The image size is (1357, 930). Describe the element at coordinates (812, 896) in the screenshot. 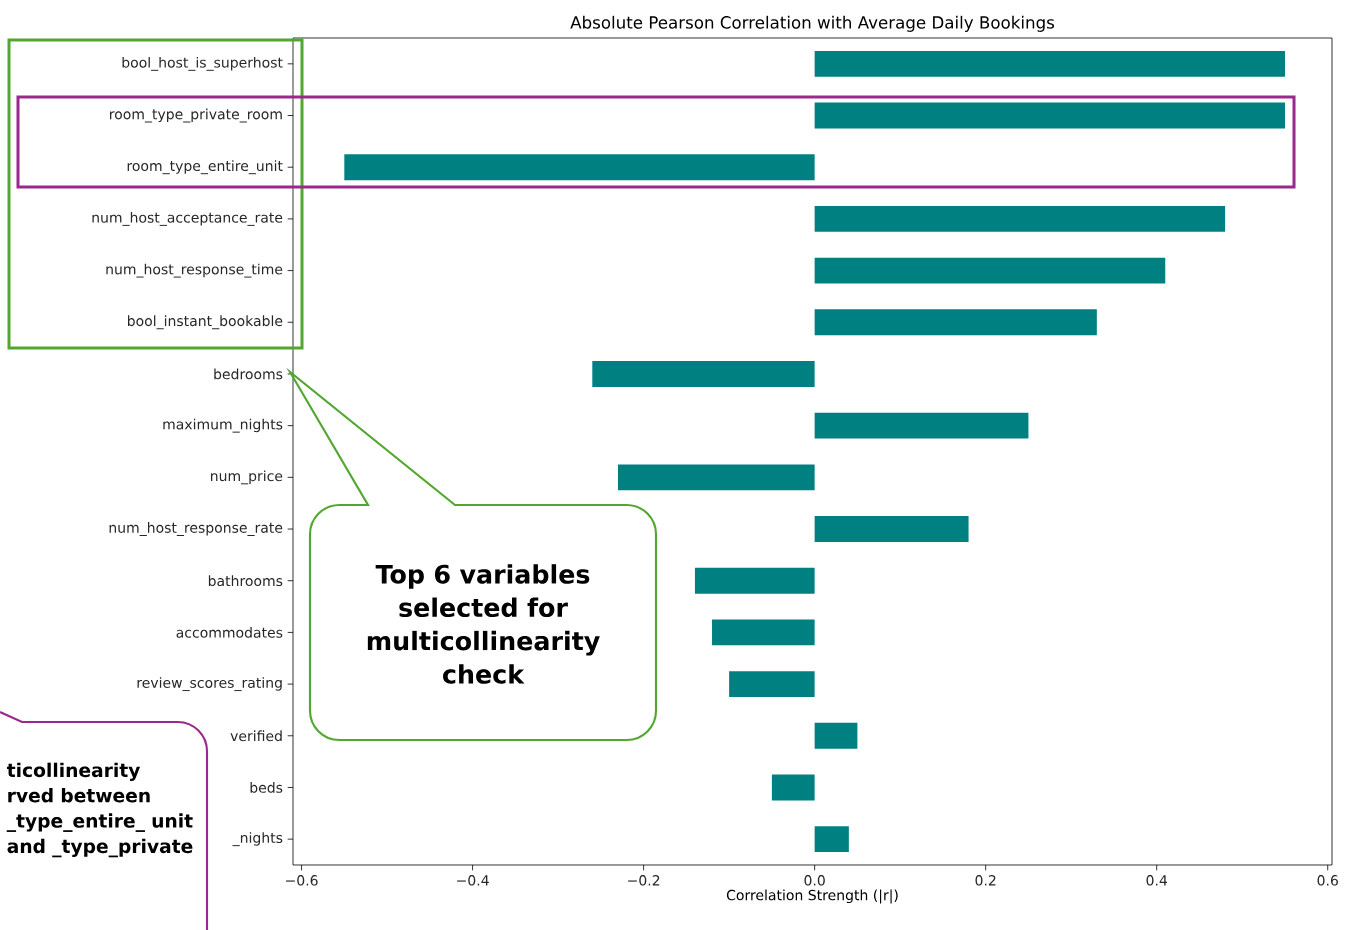

I see `x-axis-title: Correlation Strength (|r|)` at that location.